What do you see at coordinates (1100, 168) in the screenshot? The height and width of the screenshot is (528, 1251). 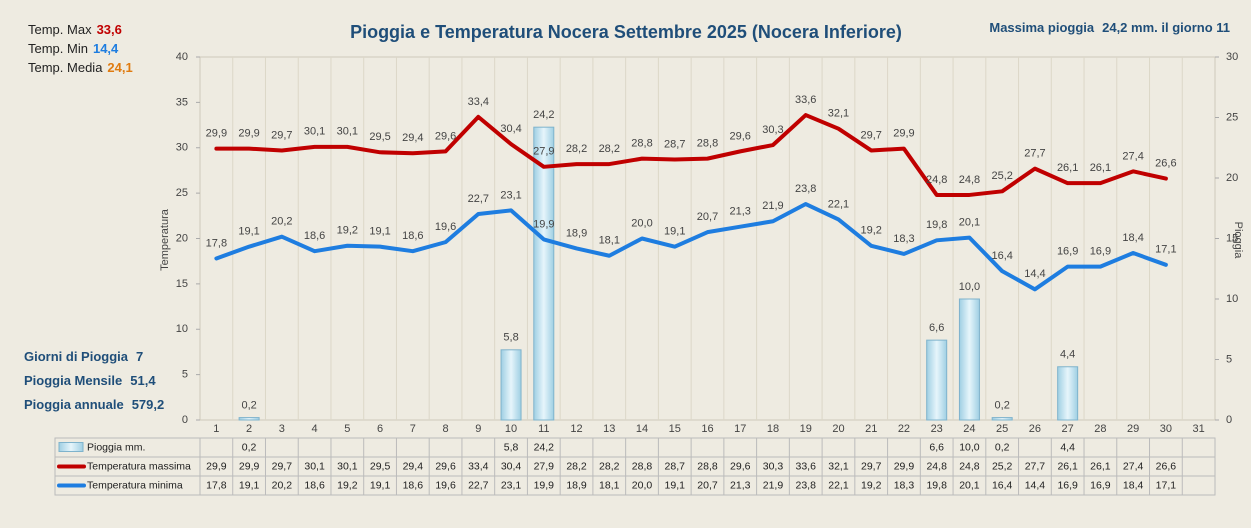 I see `line-value-label: 26,1` at bounding box center [1100, 168].